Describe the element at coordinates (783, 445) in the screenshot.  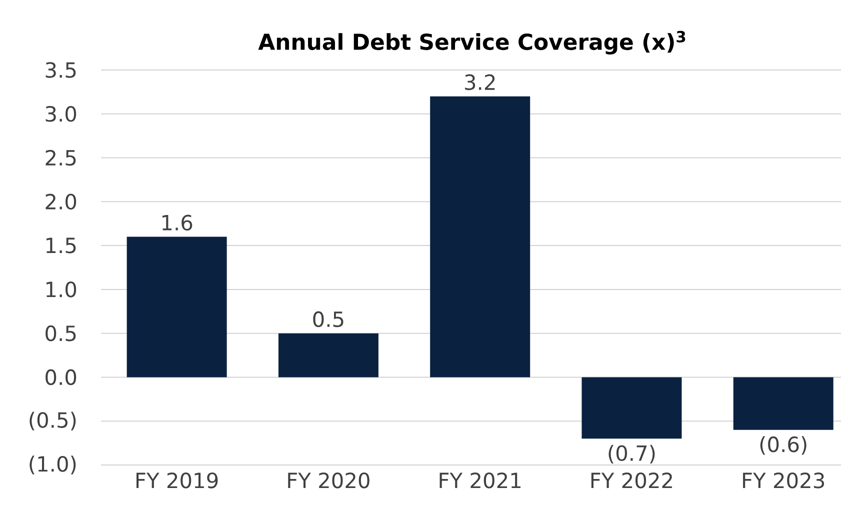
I see `data-label: (0.6)` at that location.